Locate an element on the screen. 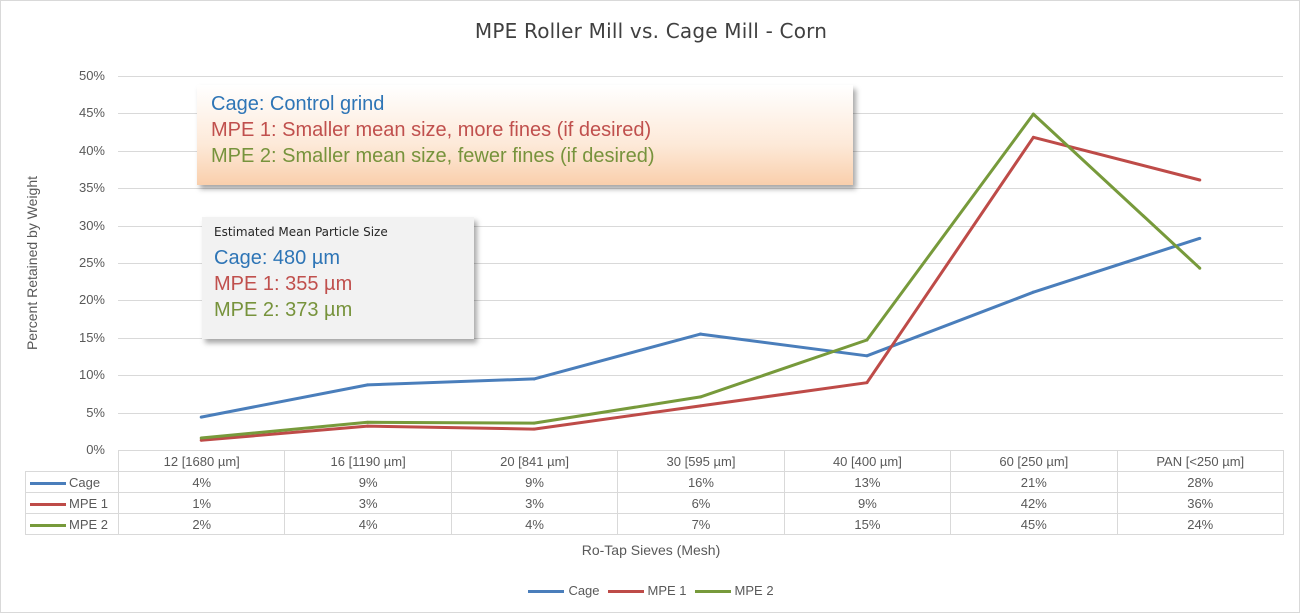 The width and height of the screenshot is (1300, 614). mean-size-line: MPE 1: 355 µm is located at coordinates (283, 284).